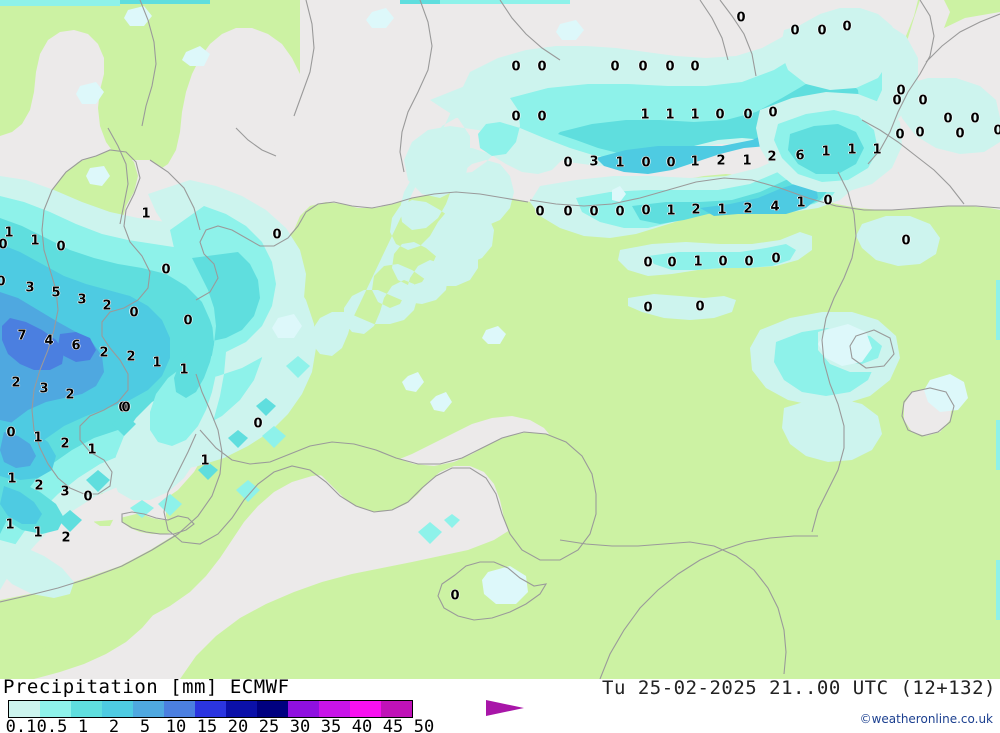  I want to click on land-middle-east, so click(800, 596).